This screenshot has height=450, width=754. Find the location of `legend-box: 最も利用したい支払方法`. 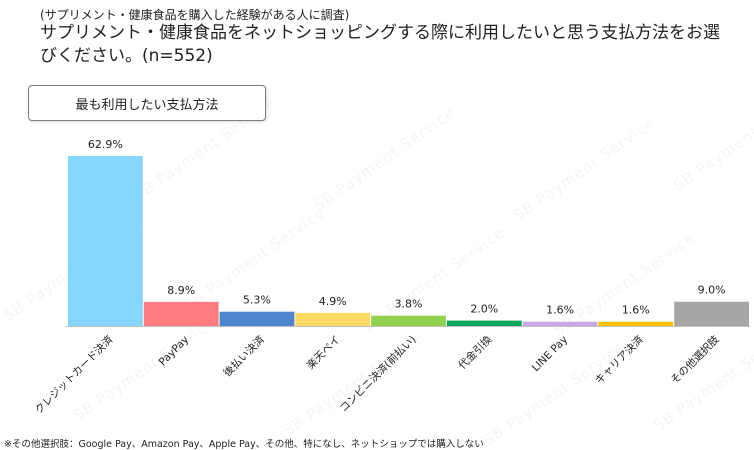

legend-box: 最も利用したい支払方法 is located at coordinates (147, 103).